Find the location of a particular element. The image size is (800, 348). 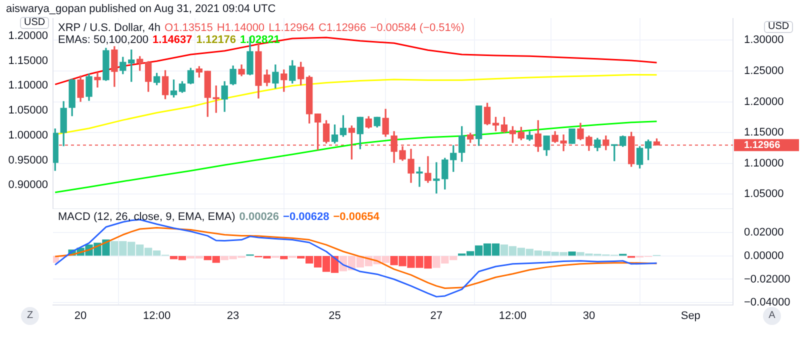

x-tick-label: Sep is located at coordinates (690, 316).